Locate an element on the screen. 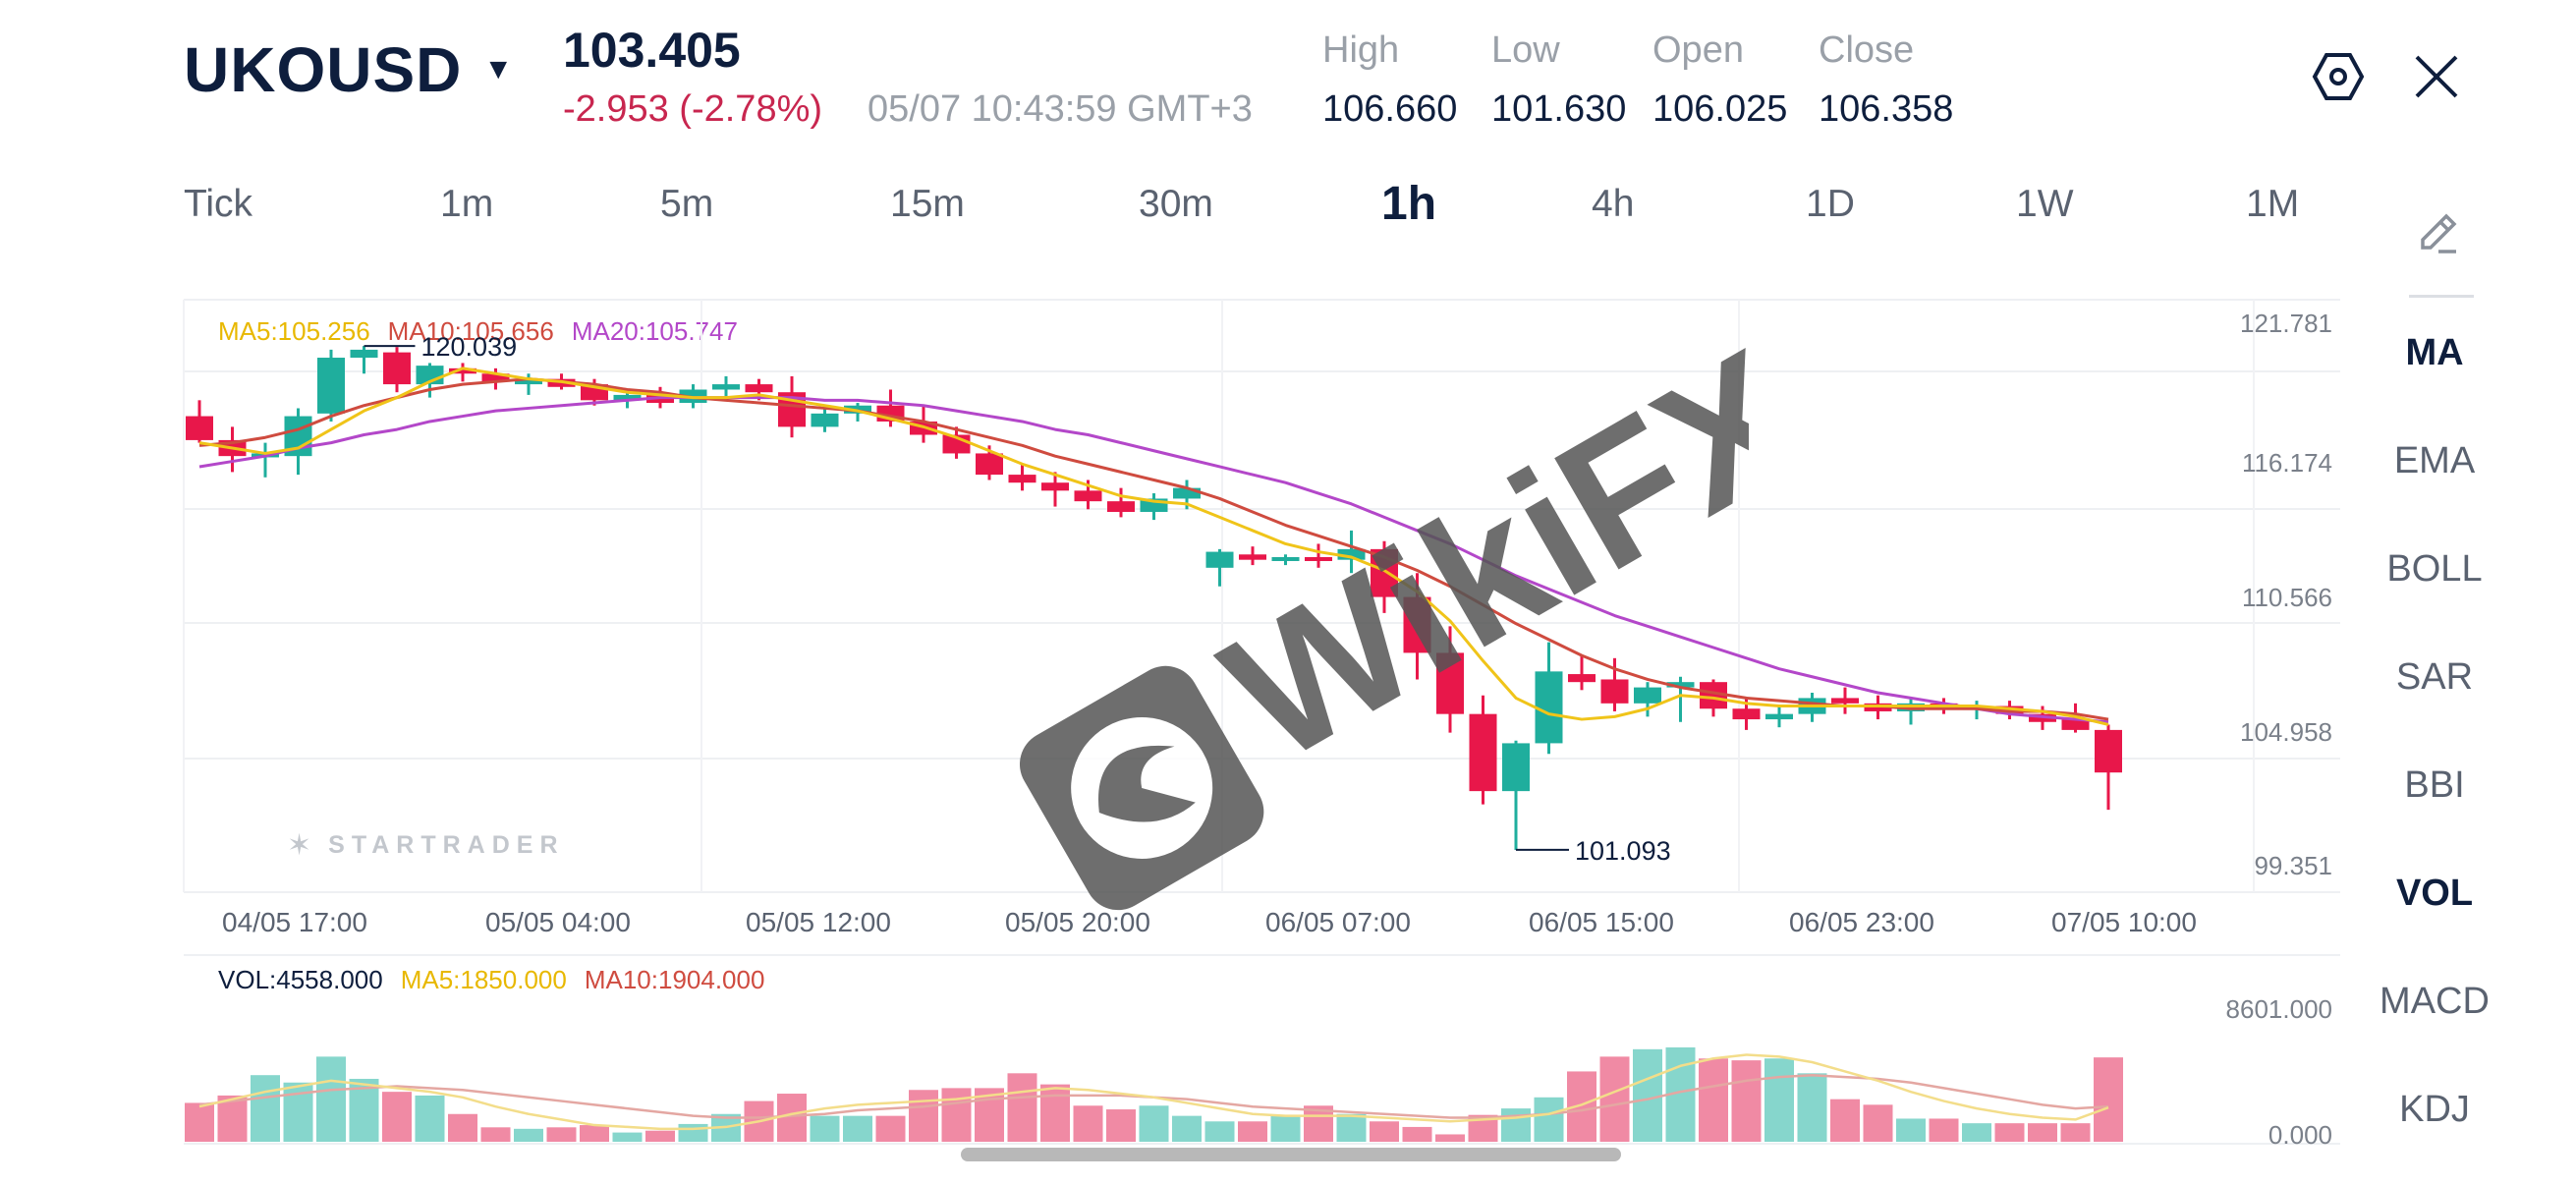 This screenshot has width=2576, height=1185. current-price: 103.405 is located at coordinates (652, 50).